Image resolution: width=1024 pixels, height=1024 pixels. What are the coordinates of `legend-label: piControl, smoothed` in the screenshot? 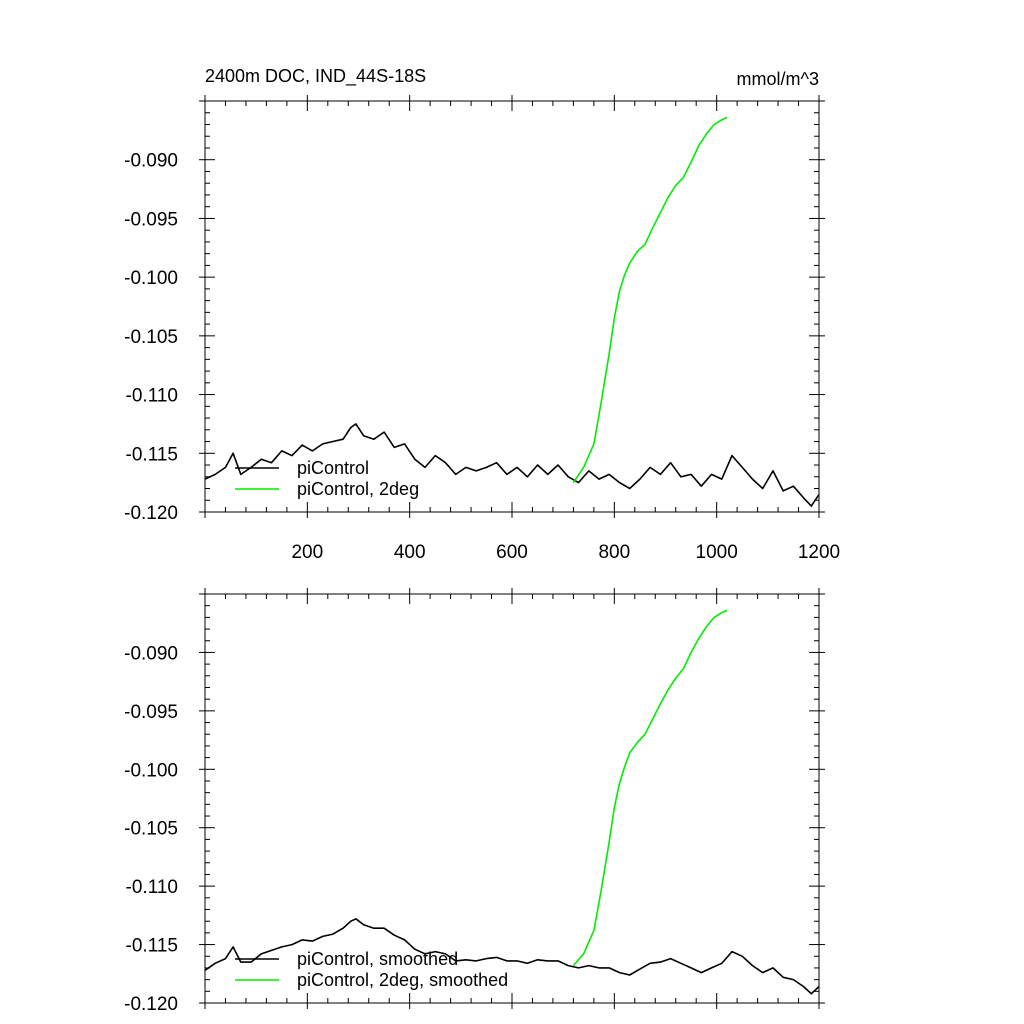 It's located at (377, 959).